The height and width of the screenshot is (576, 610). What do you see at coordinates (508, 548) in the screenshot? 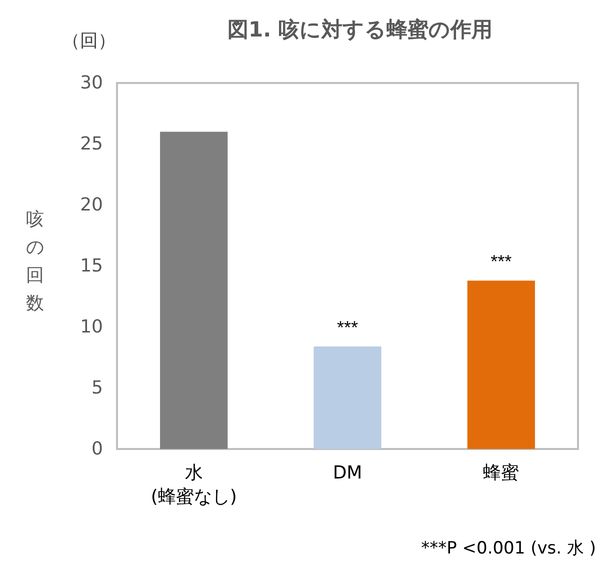
I see `text: ***P <0.001 (vs. 水 )` at bounding box center [508, 548].